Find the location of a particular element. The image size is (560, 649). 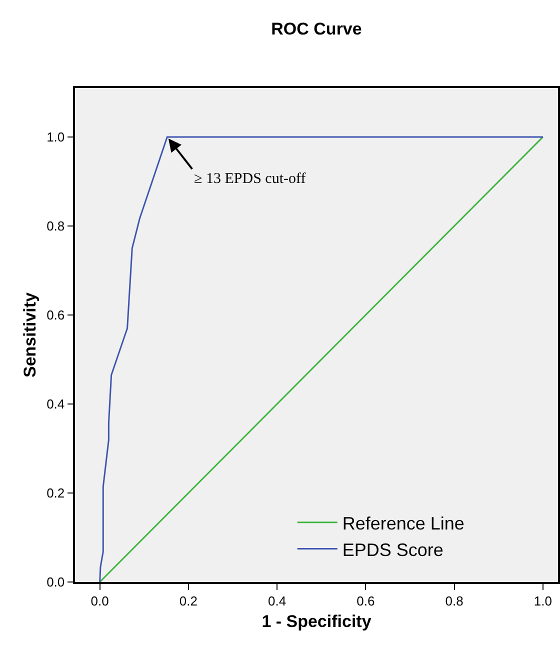

x-tick-label: 0.8 is located at coordinates (454, 600).